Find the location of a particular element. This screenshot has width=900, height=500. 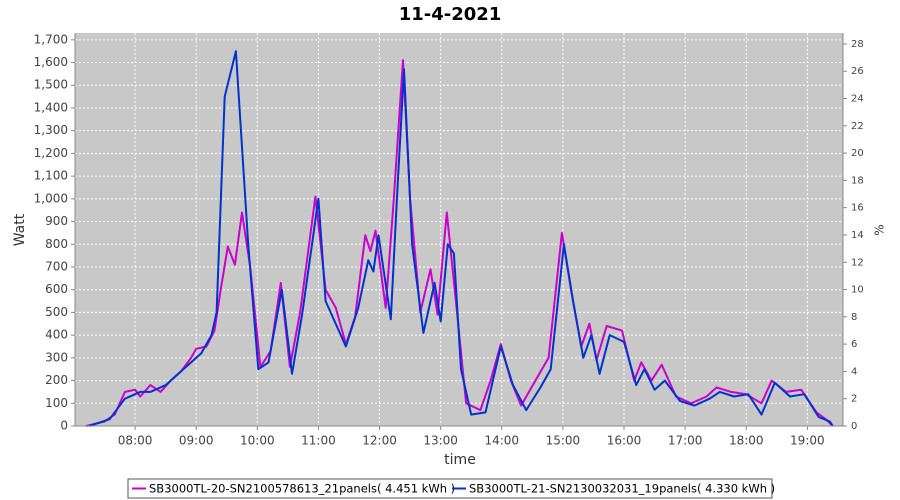

y-tick-label: 1,600 is located at coordinates (51, 62).